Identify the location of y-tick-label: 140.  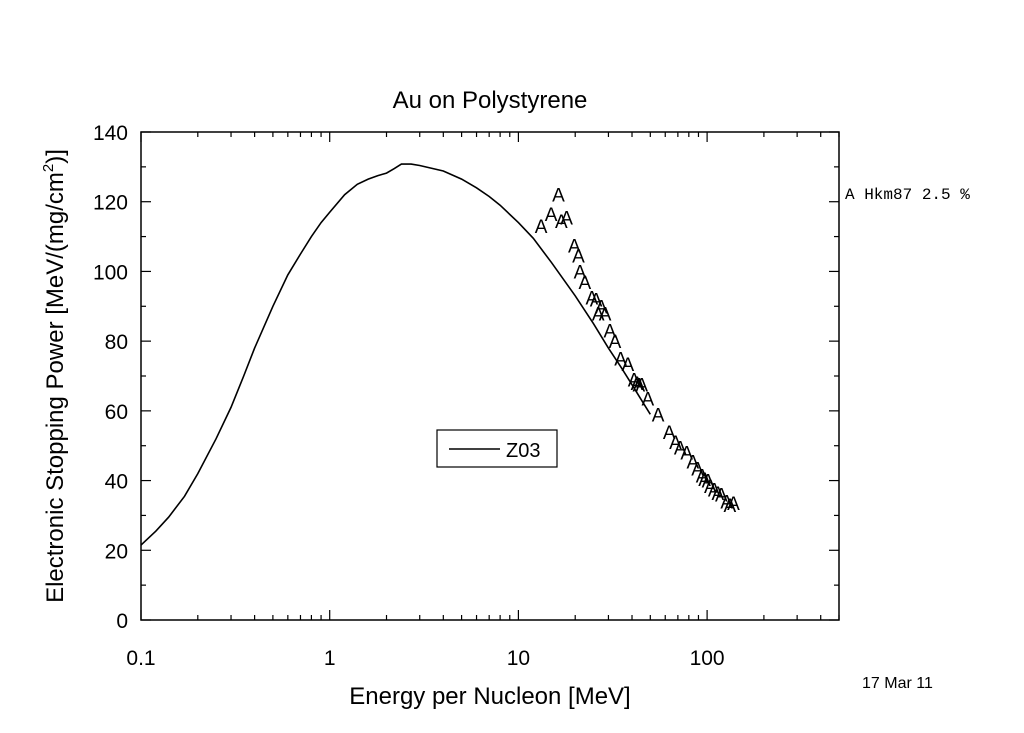
(110, 133).